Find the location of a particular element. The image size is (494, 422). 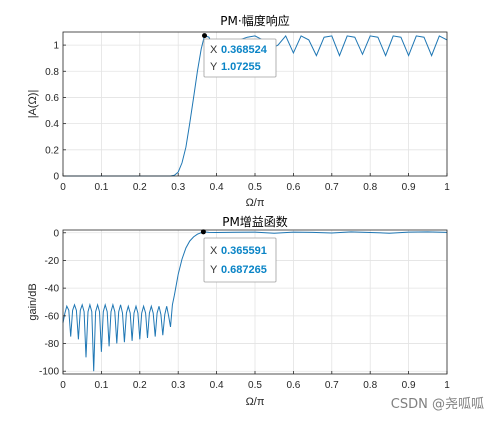

watermark-text: CSDN @尧呱呱 is located at coordinates (437, 404).